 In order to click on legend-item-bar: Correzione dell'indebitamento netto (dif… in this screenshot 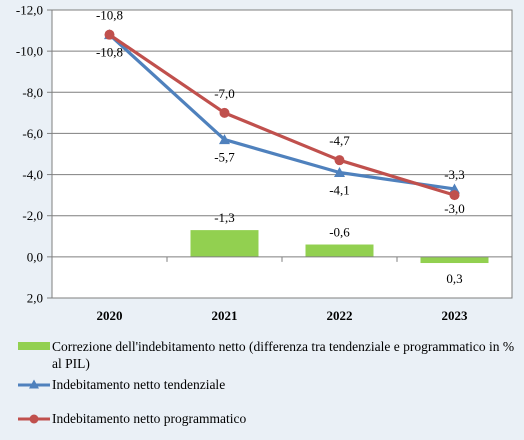, I will do `click(268, 357)`.